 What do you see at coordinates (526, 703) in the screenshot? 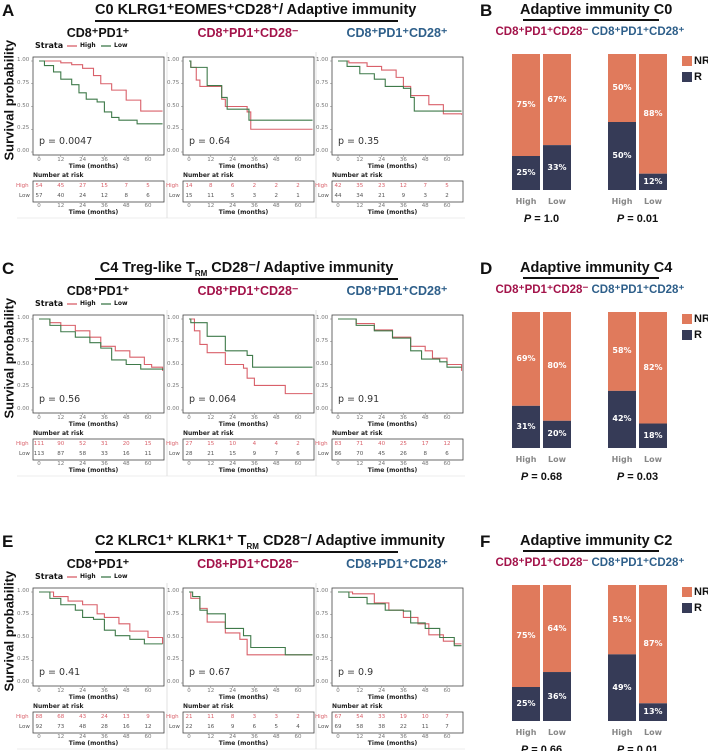
I see `bar-label-r: 25%` at bounding box center [526, 703].